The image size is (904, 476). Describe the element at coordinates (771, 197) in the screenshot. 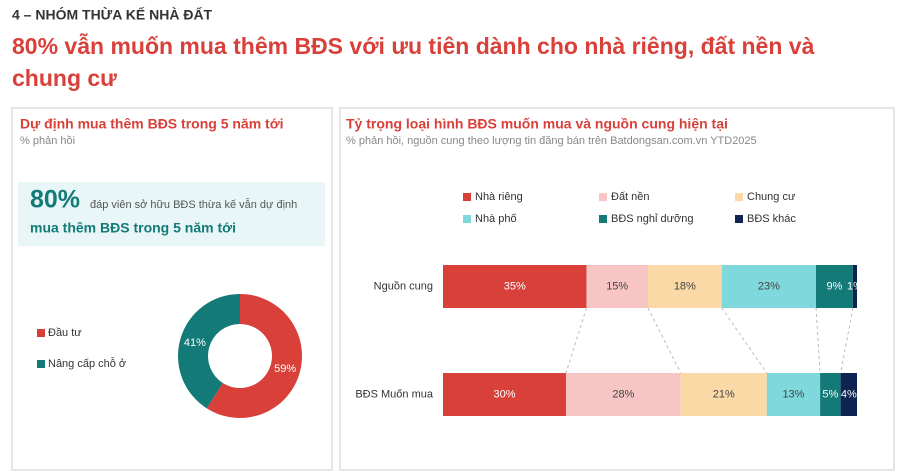

I see `legend-label: Chung cư` at that location.